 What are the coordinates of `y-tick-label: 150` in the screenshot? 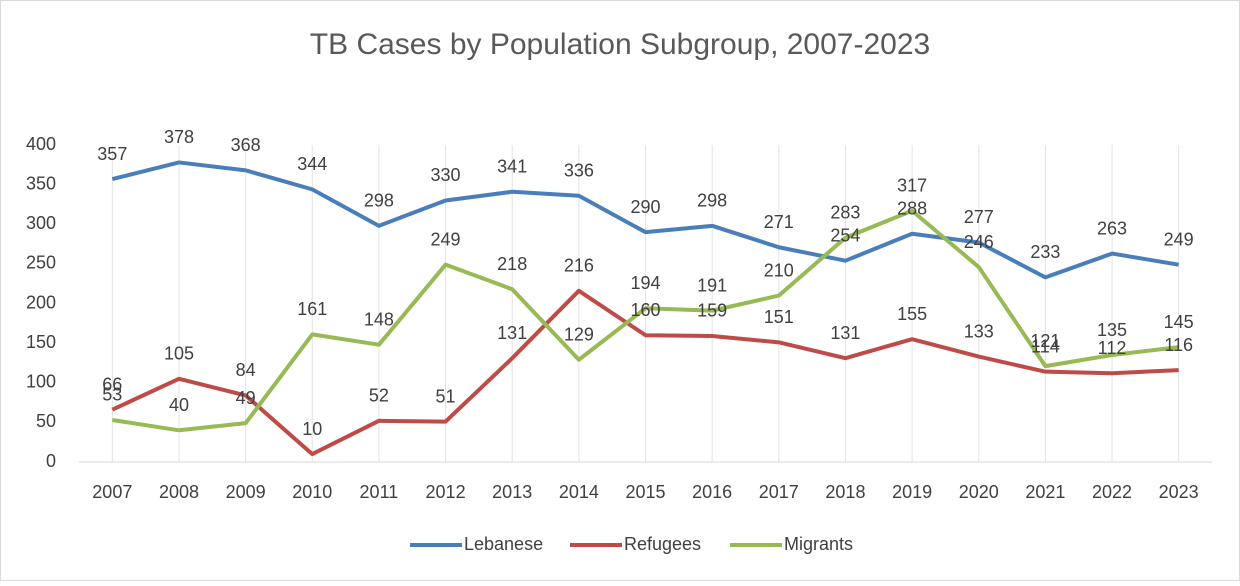 It's located at (41, 342).